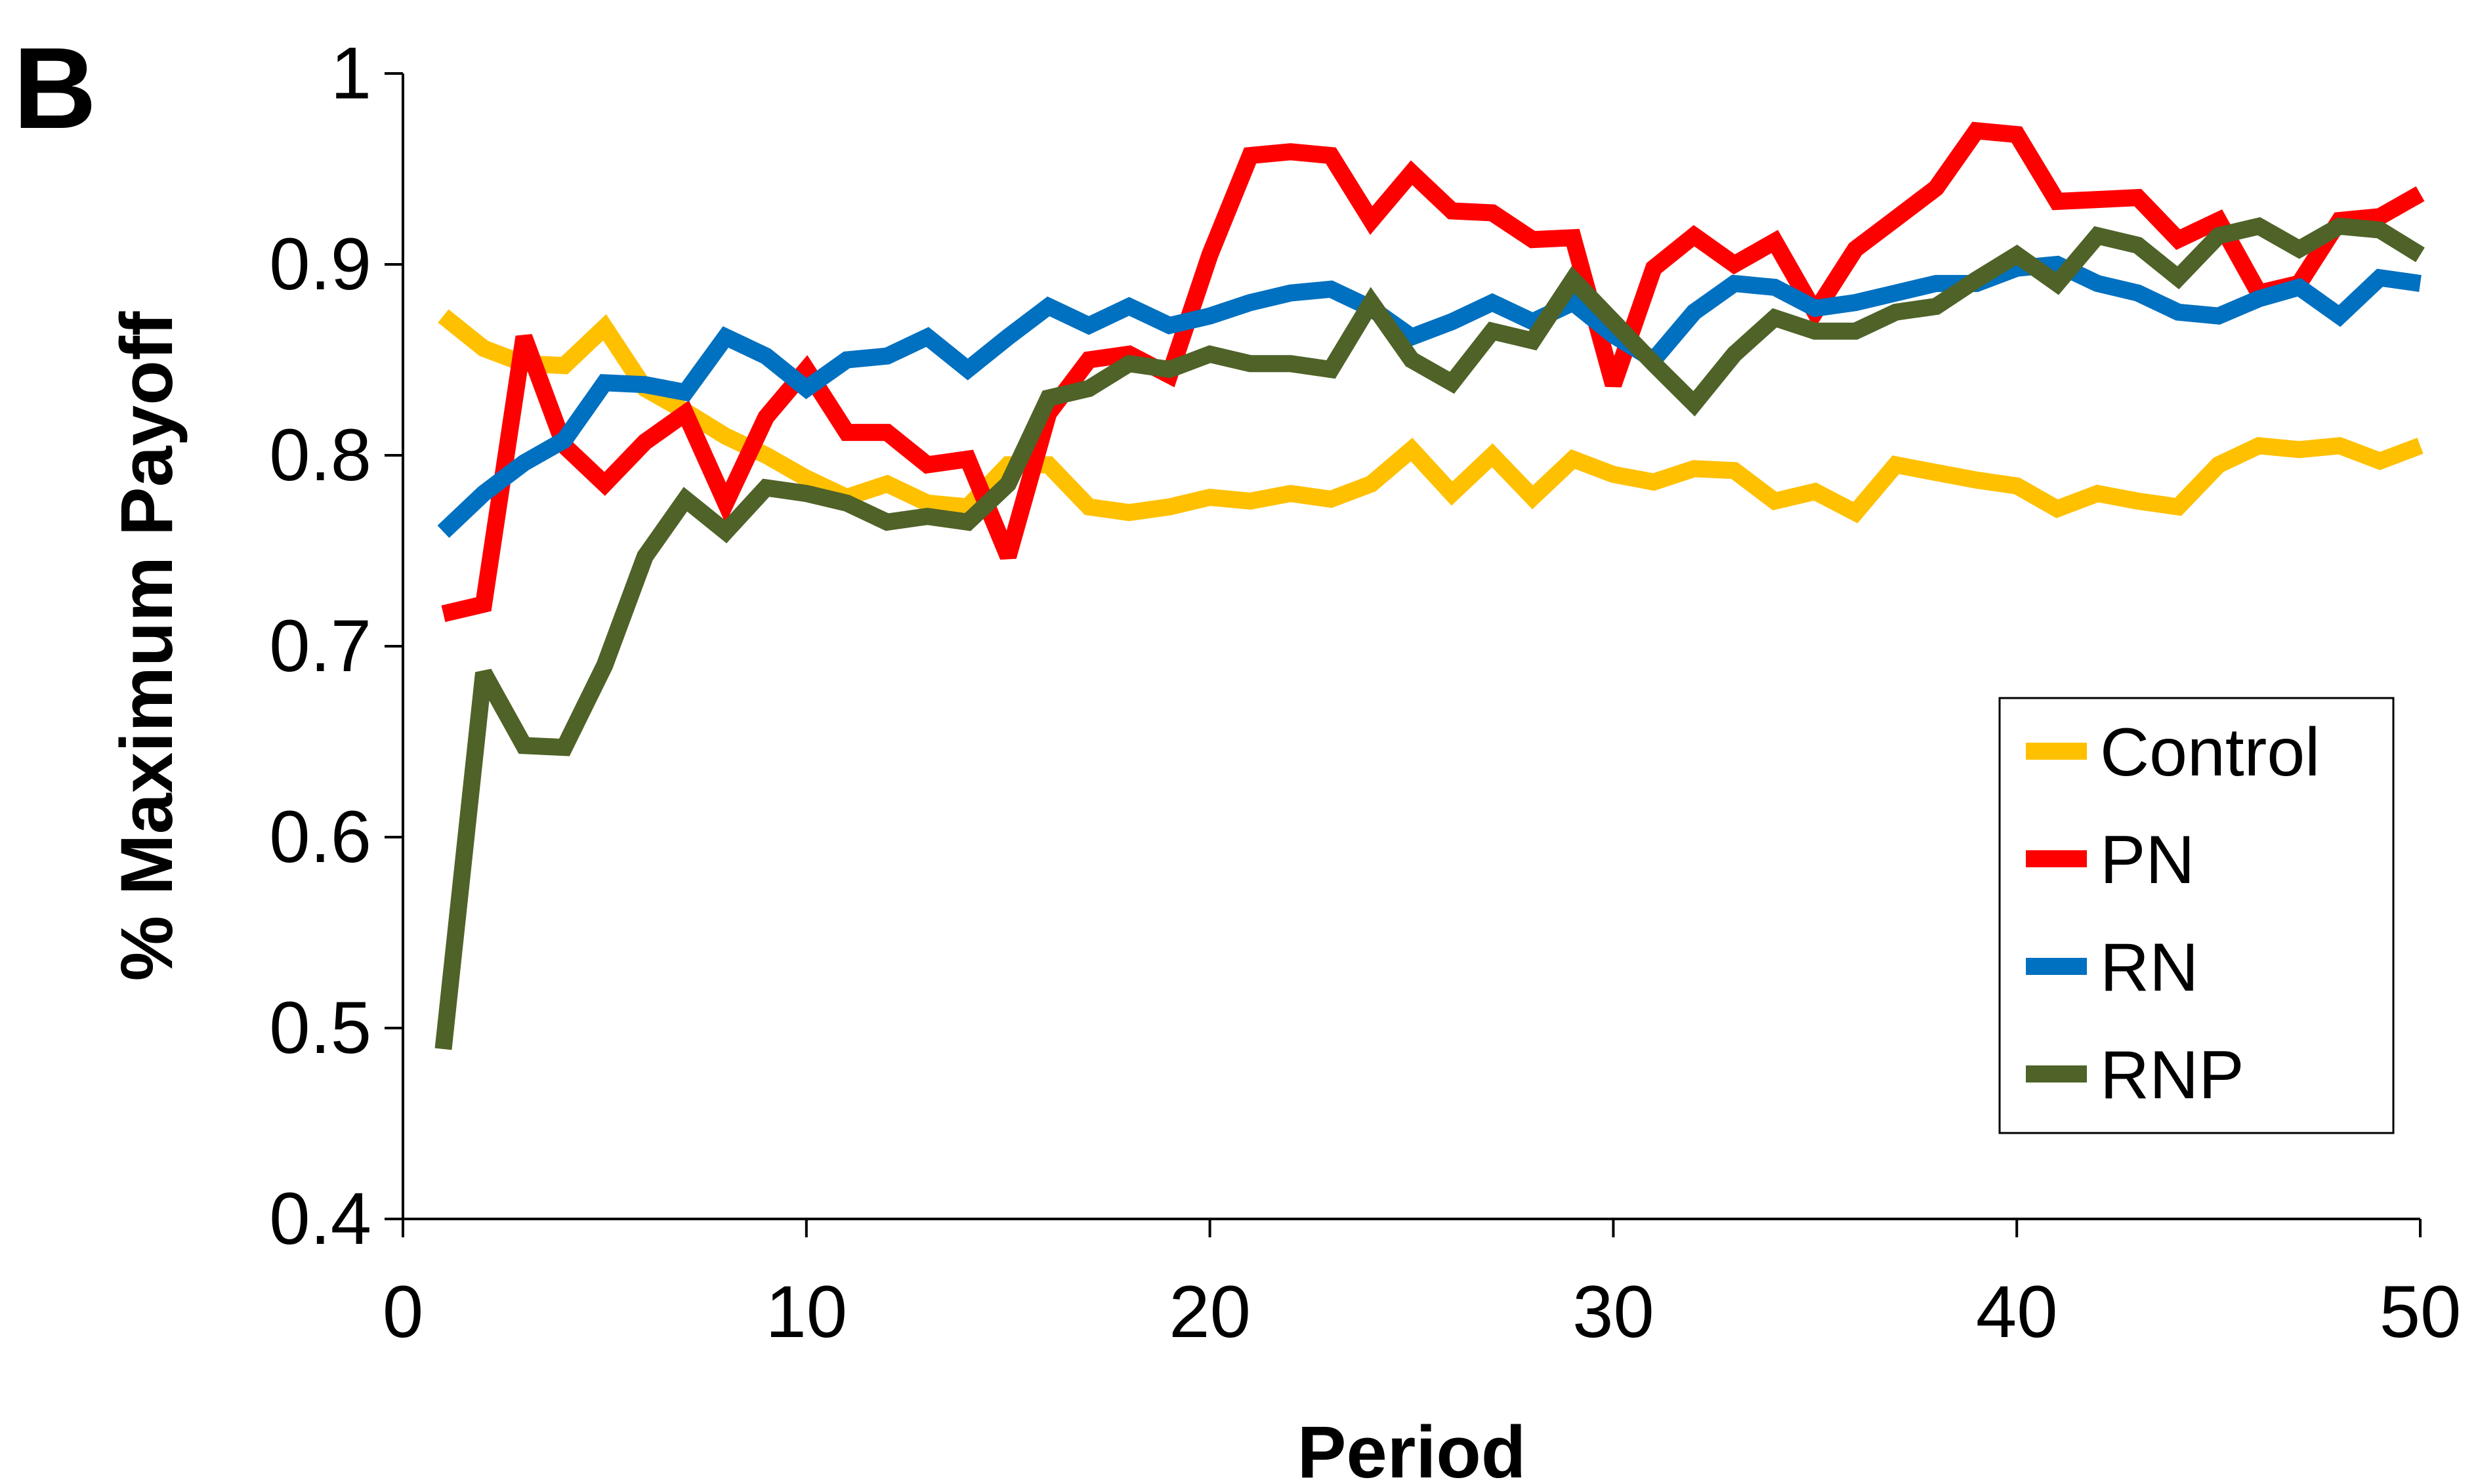 Image resolution: width=2478 pixels, height=1484 pixels. What do you see at coordinates (351, 73) in the screenshot?
I see `y-tick-label: 1` at bounding box center [351, 73].